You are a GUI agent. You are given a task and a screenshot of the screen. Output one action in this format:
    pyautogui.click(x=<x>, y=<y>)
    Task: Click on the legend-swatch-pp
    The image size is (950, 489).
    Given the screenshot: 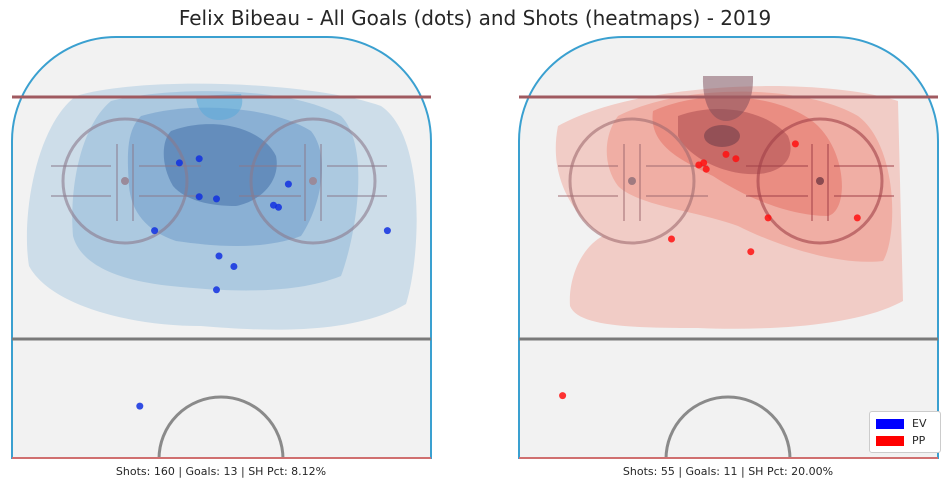 What is the action you would take?
    pyautogui.click(x=890, y=440)
    